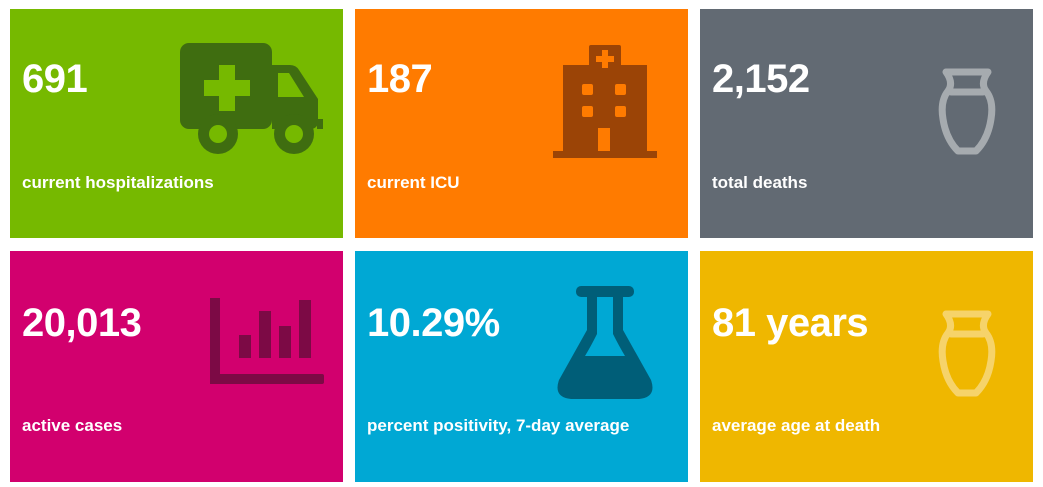  What do you see at coordinates (118, 182) in the screenshot?
I see `stat-label: current hospitalizations` at bounding box center [118, 182].